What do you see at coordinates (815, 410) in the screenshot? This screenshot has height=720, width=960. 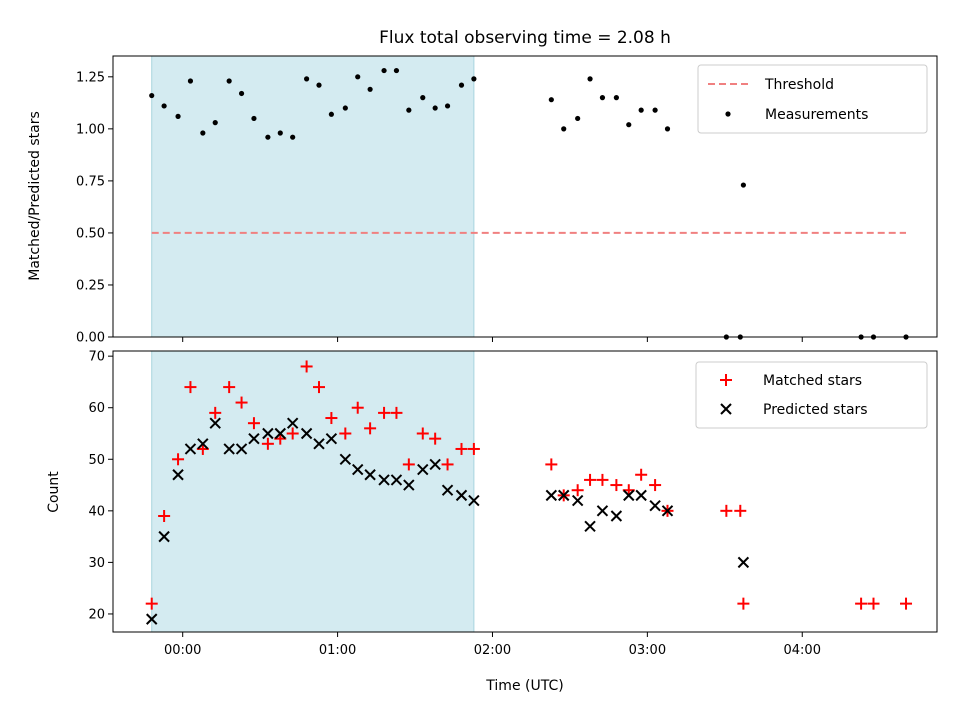 I see `legend-predicted-label: Predicted stars` at bounding box center [815, 410].